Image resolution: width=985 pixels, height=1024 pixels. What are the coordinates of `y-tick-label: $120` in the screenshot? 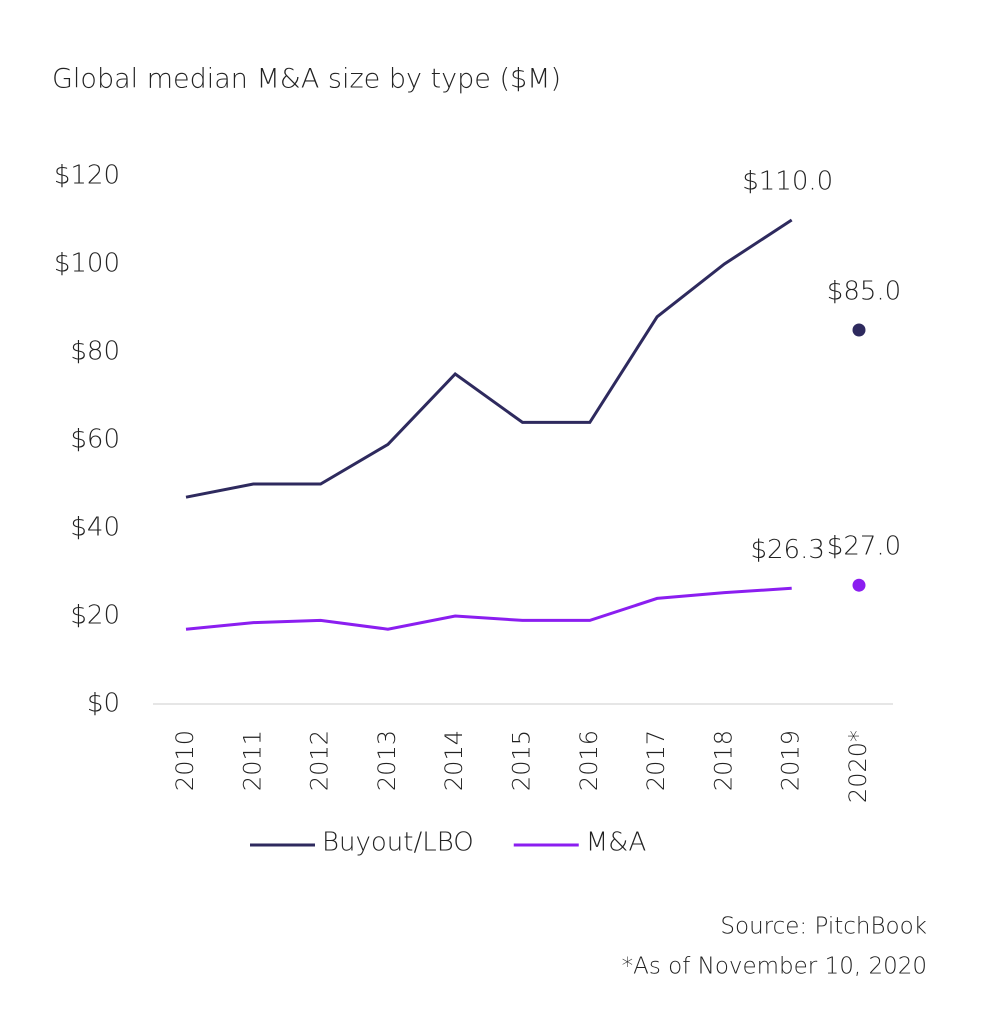 It's located at (87, 176).